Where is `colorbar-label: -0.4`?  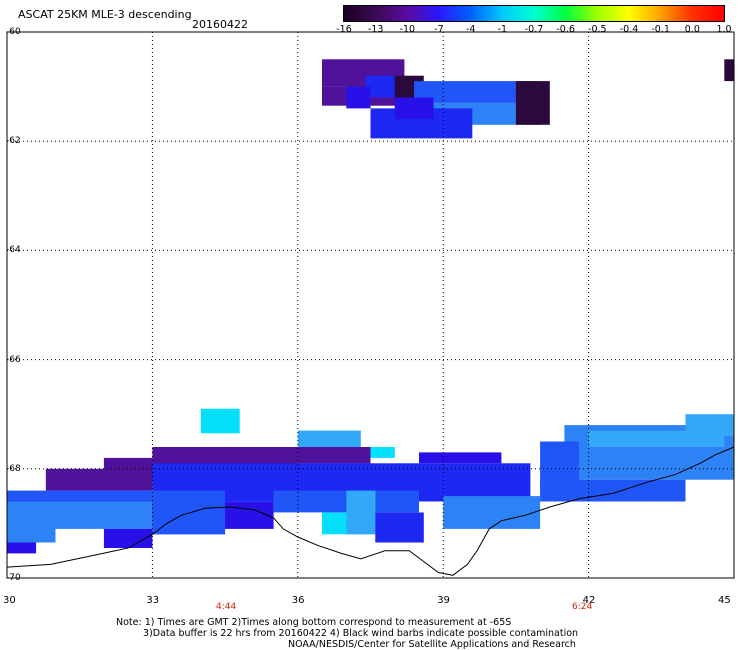
colorbar-label: -0.4 is located at coordinates (629, 29).